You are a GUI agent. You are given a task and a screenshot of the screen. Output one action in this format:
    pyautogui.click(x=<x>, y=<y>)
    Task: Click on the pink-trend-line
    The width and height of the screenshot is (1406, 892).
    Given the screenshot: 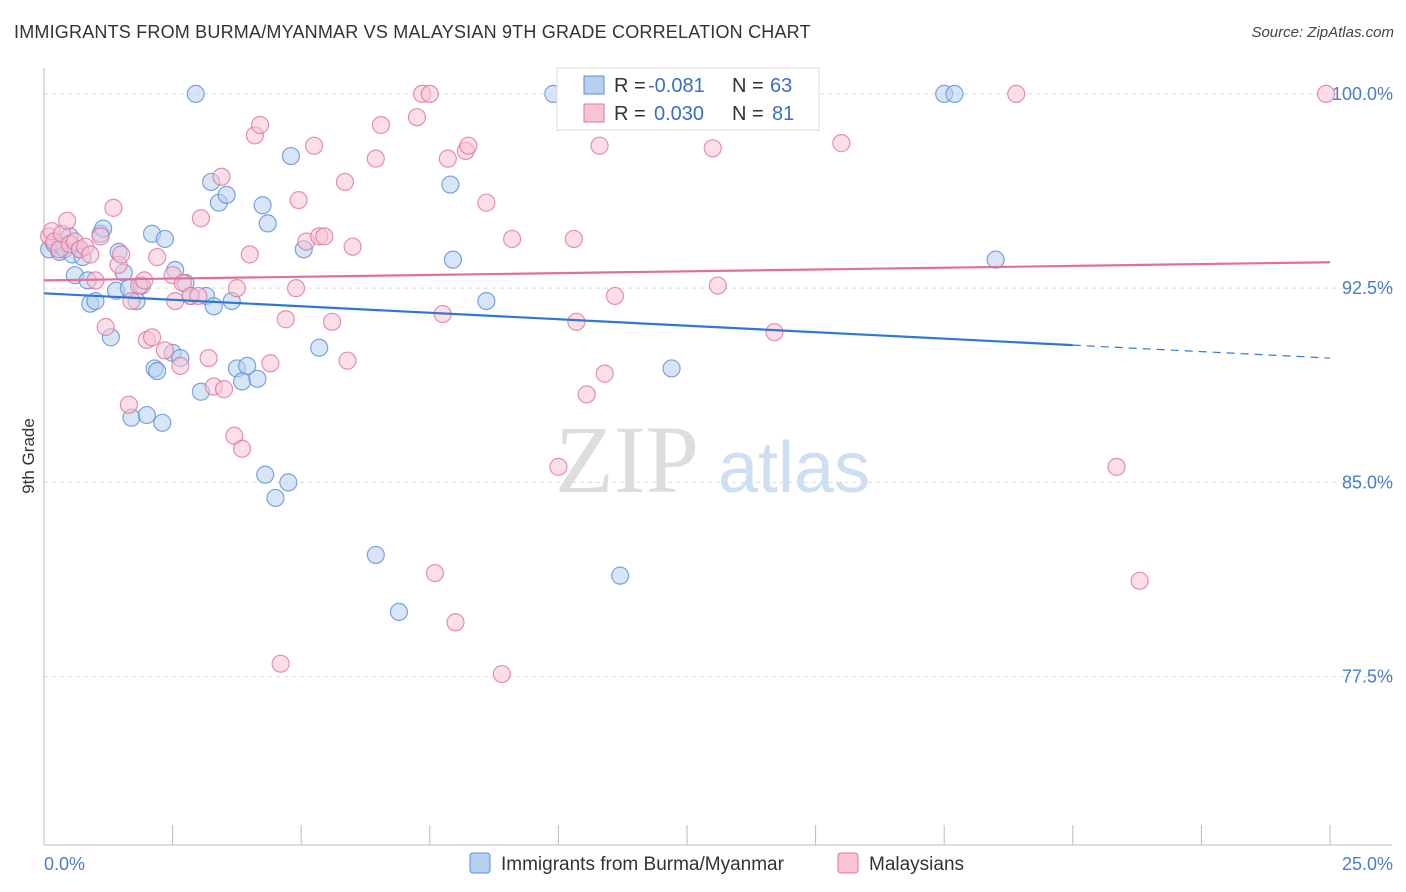 What is the action you would take?
    pyautogui.click(x=687, y=271)
    